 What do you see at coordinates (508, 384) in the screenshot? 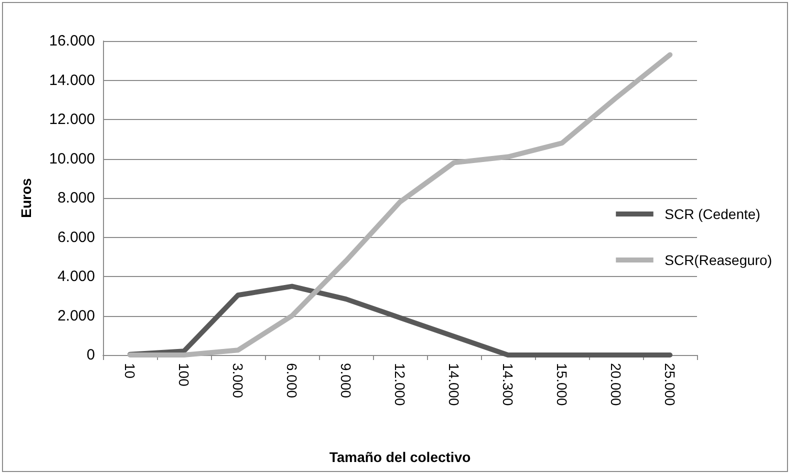
I see `x-tick-label: 14.300` at bounding box center [508, 384].